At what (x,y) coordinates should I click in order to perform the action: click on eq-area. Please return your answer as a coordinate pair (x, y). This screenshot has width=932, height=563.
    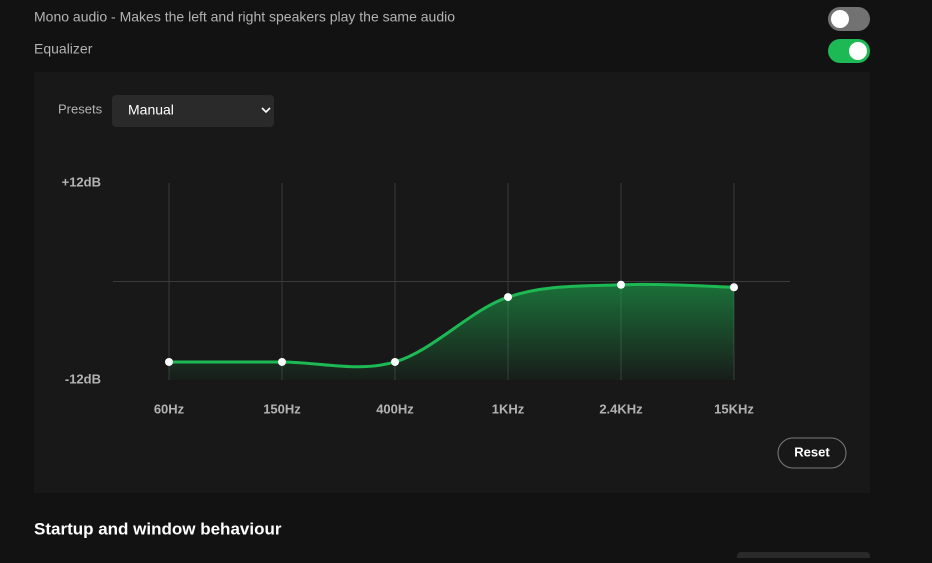
    Looking at the image, I should click on (451, 332).